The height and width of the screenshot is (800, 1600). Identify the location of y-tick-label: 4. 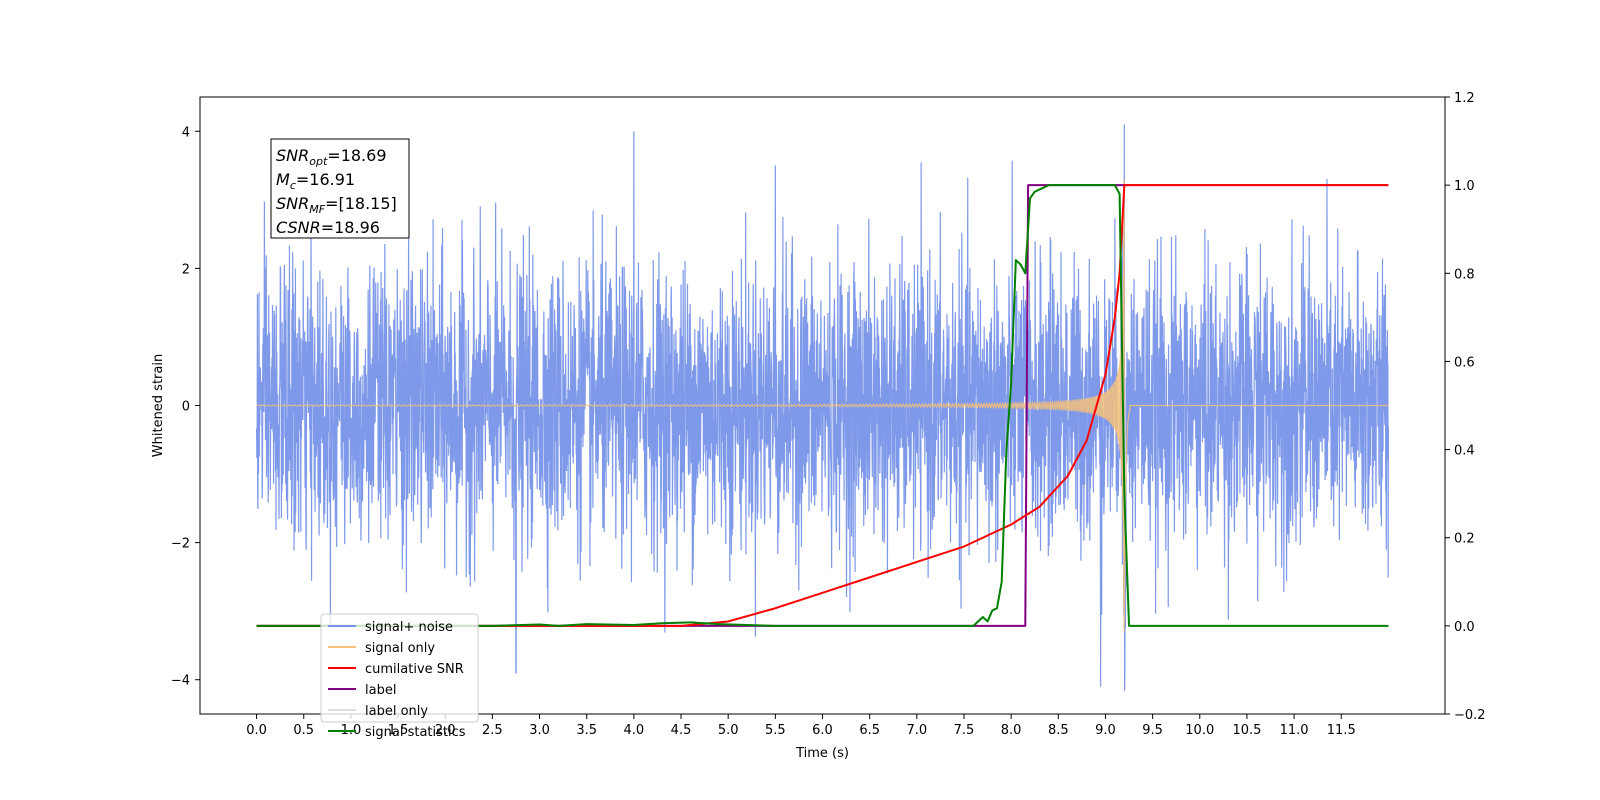
(186, 132).